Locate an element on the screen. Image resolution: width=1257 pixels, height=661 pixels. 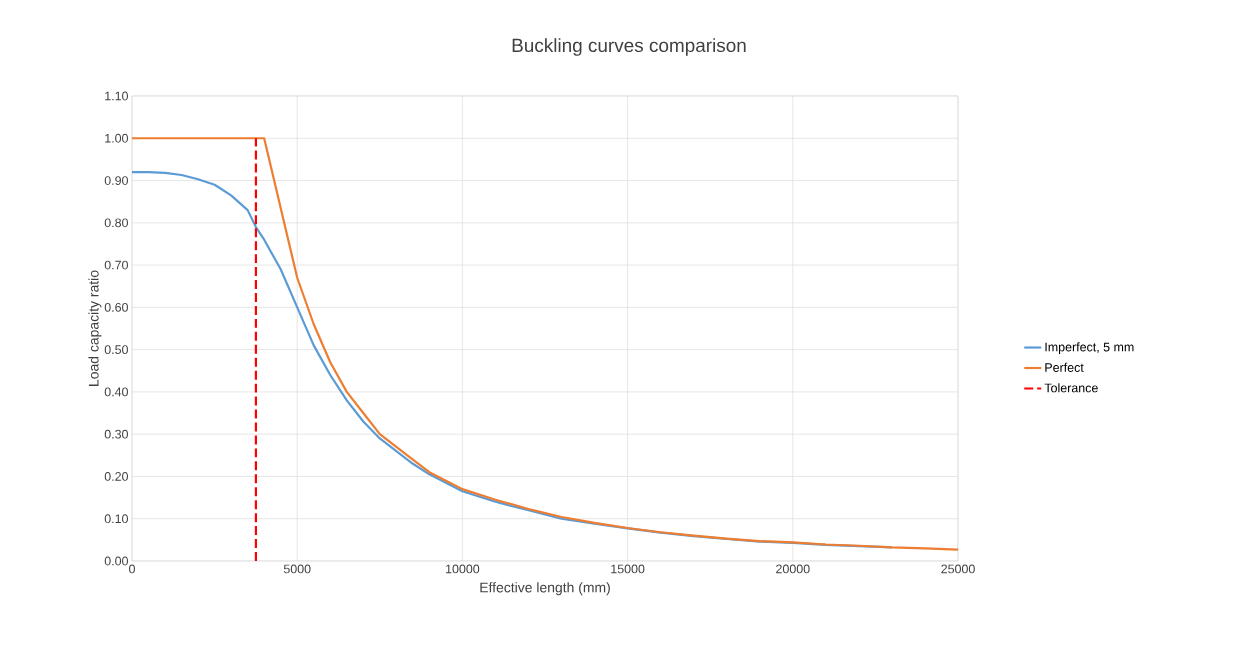
y-tick-label: 0.80 is located at coordinates (116, 223).